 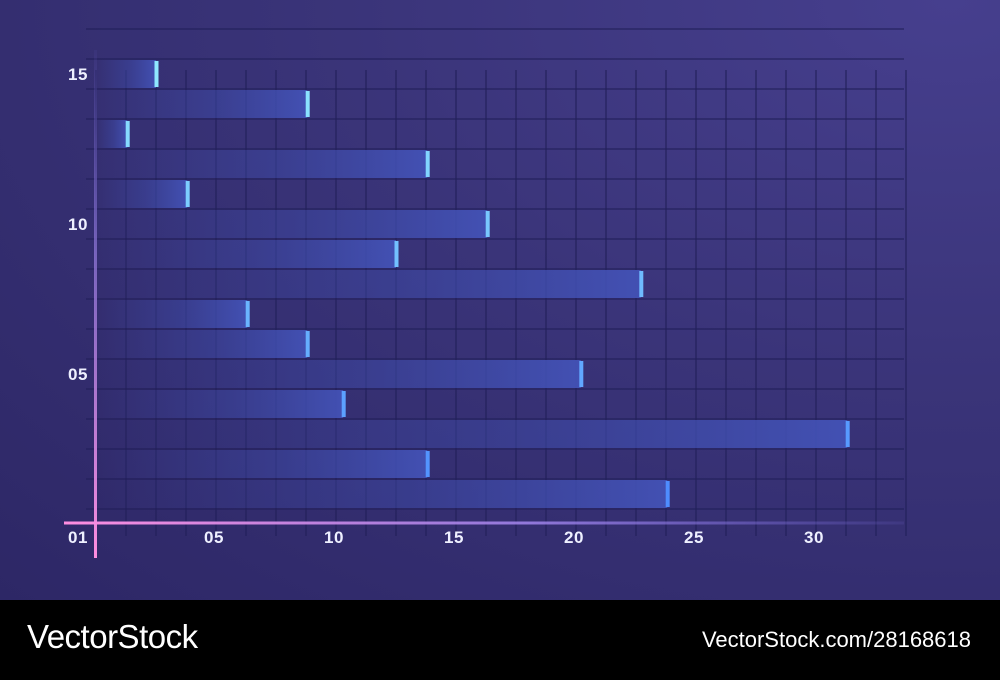 What do you see at coordinates (334, 537) in the screenshot?
I see `x-tick-label: 10` at bounding box center [334, 537].